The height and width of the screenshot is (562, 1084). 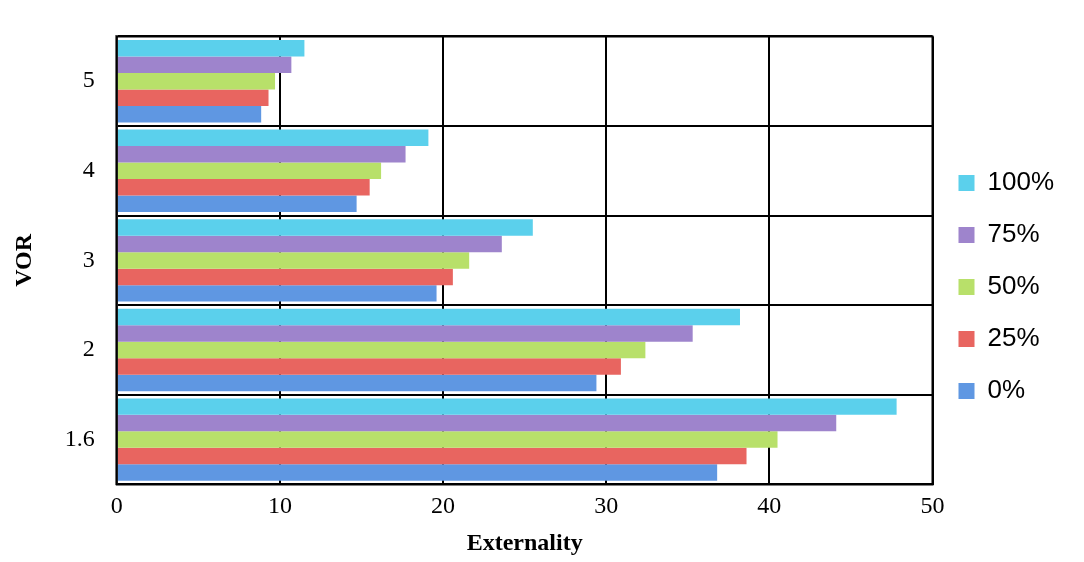 I want to click on legend-label: 0%, so click(x=1006, y=389).